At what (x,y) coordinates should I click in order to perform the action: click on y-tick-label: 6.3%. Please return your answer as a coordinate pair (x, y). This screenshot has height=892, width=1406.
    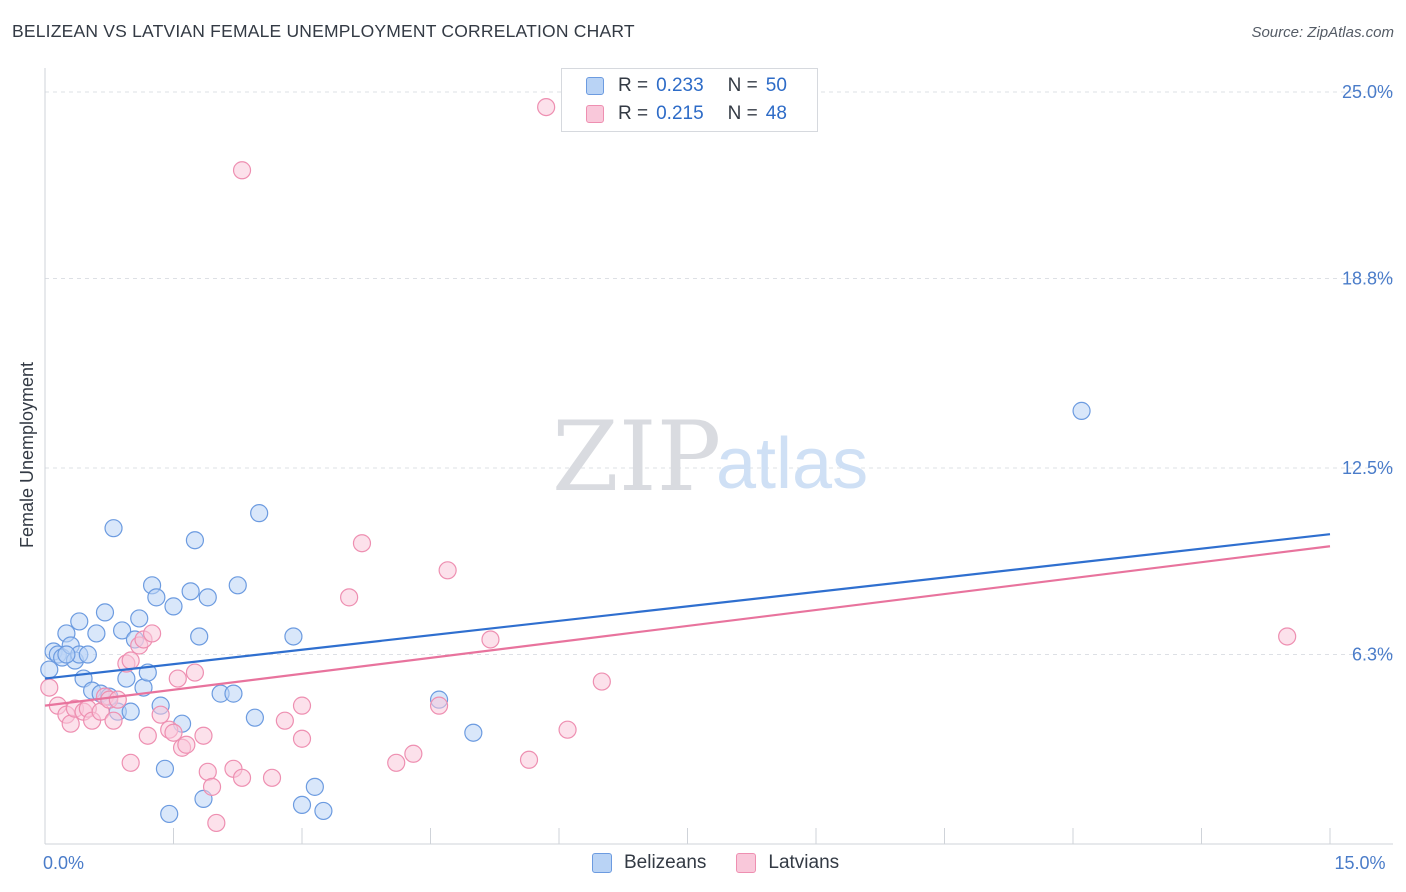
    Looking at the image, I should click on (1372, 655).